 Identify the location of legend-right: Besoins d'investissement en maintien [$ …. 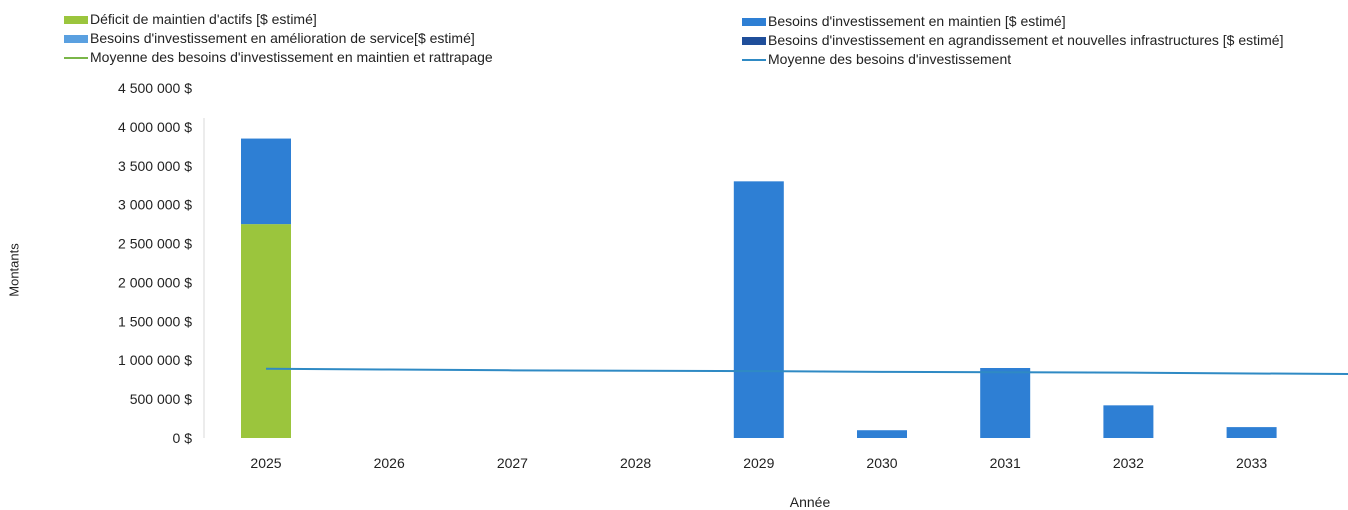
(1012, 40).